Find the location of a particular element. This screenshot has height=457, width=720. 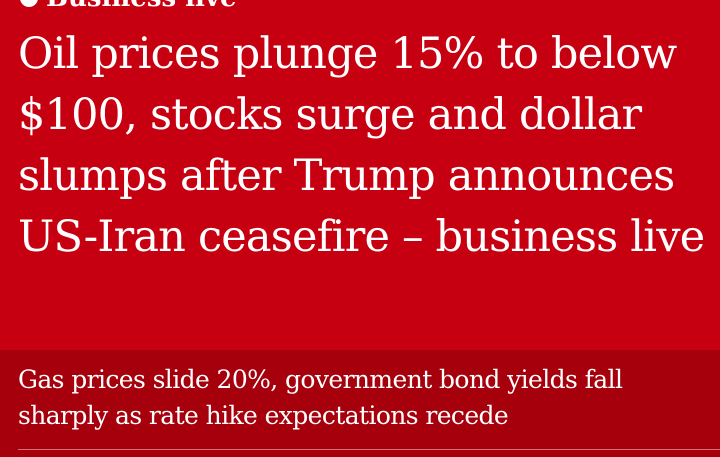

live-indicator-icon is located at coordinates (29, 3).